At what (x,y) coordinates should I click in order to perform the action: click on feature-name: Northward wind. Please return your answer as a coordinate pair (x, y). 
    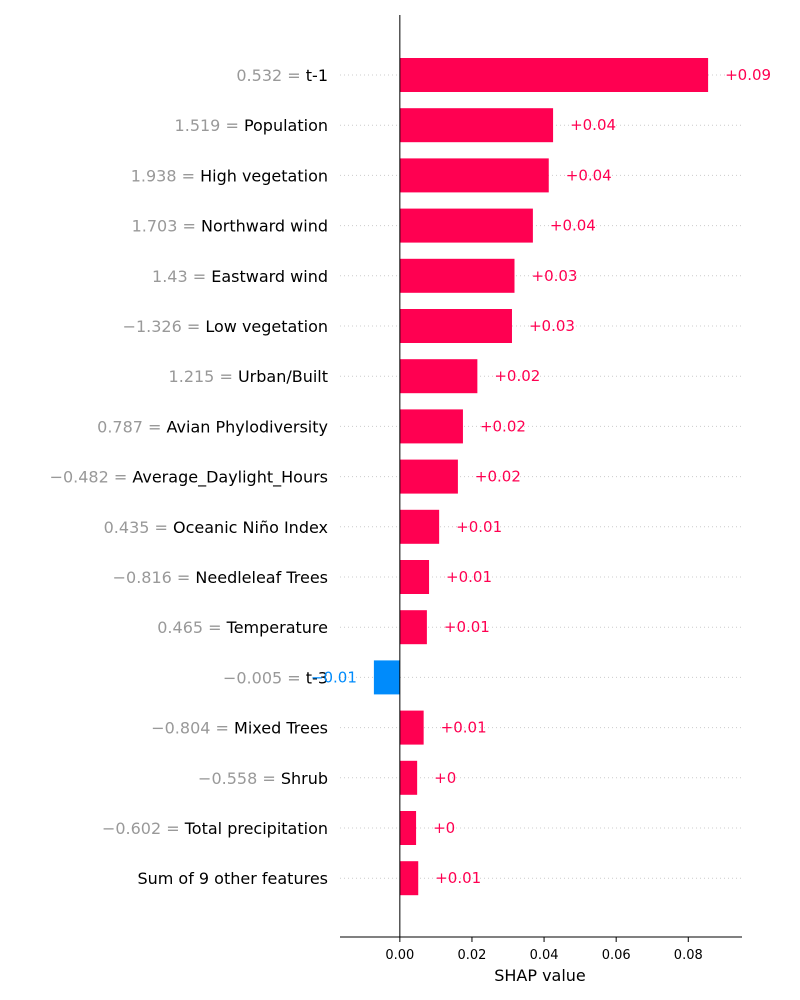
    Looking at the image, I should click on (264, 226).